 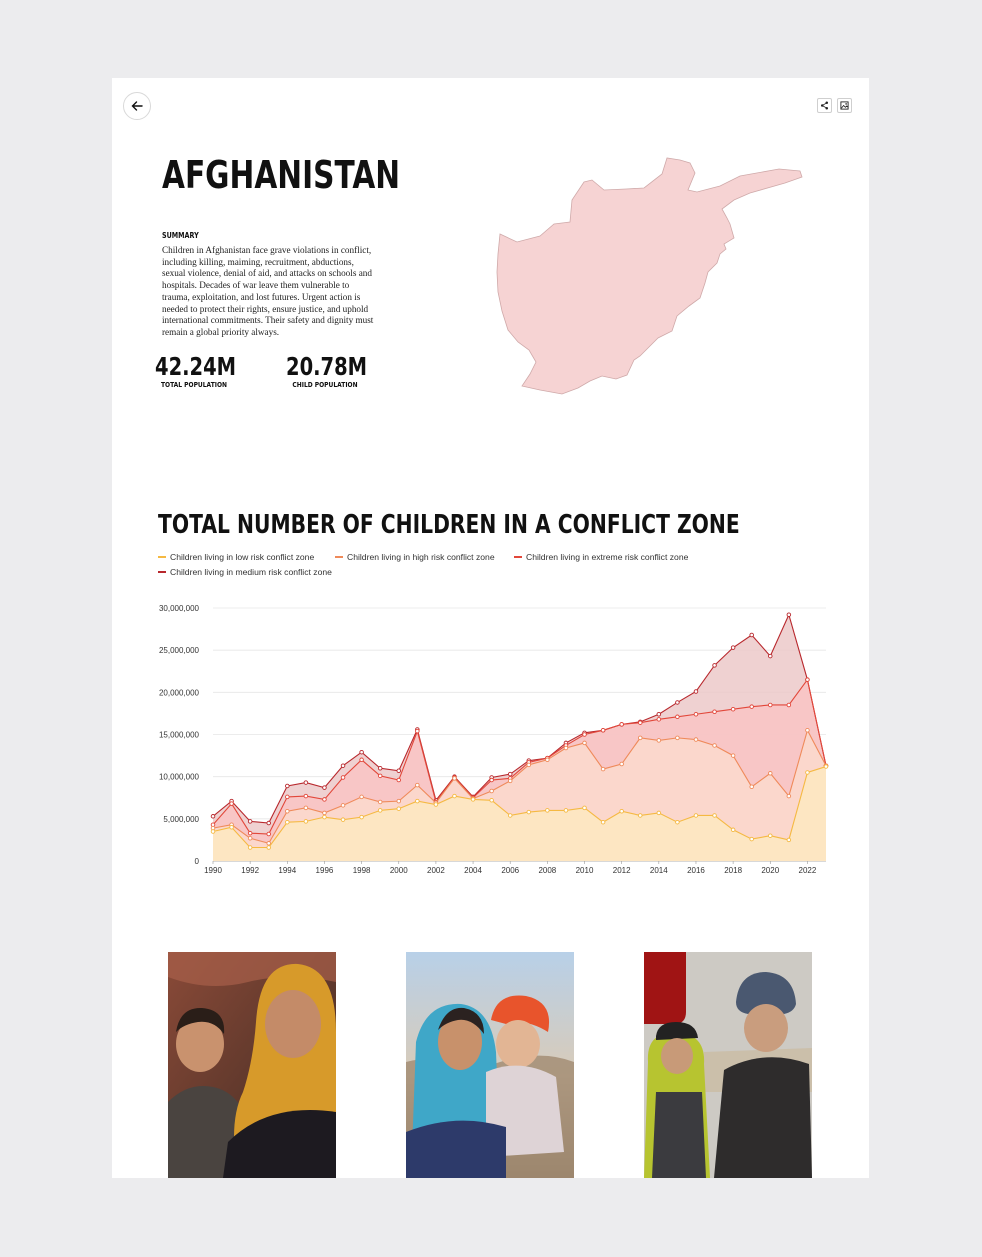 What do you see at coordinates (179, 692) in the screenshot?
I see `y-tick-label: 20,000,000` at bounding box center [179, 692].